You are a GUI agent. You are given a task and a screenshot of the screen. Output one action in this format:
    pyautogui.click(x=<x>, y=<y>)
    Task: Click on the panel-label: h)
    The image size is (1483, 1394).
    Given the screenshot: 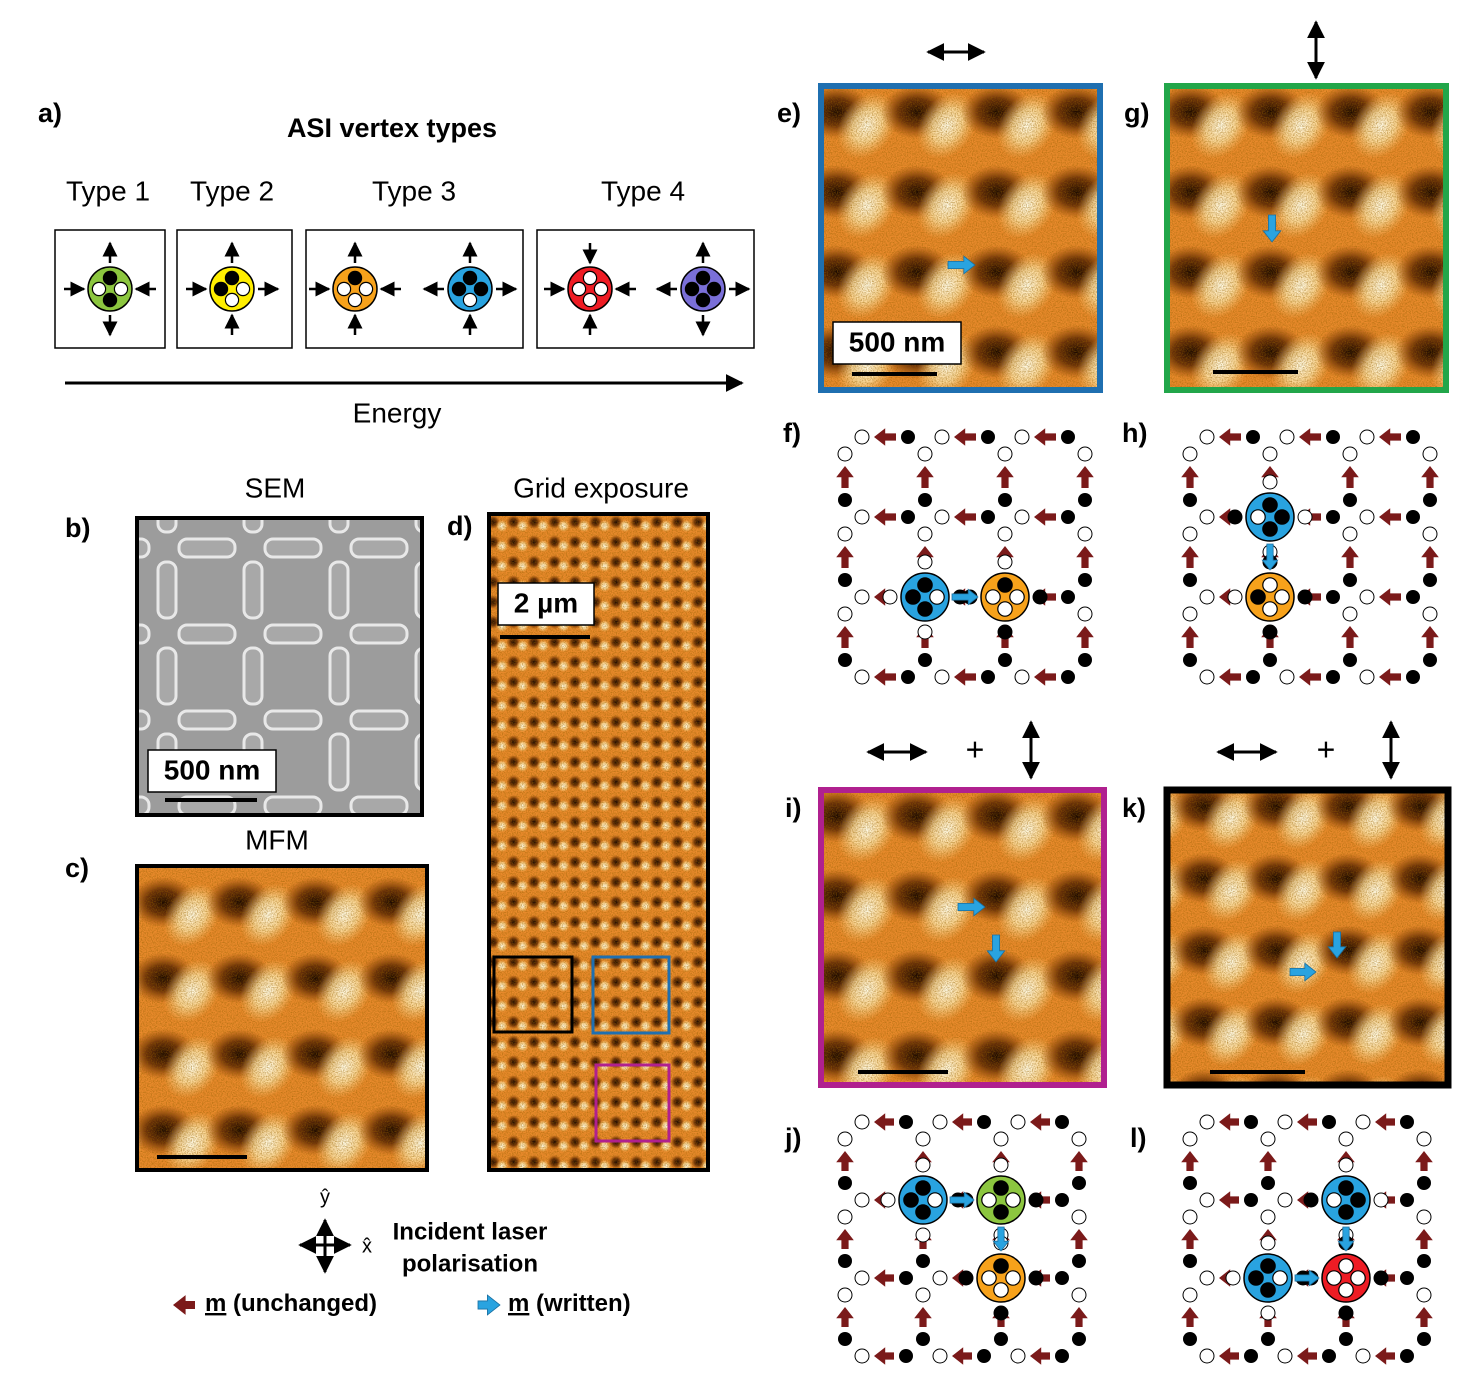 What is the action you would take?
    pyautogui.click(x=1134, y=433)
    